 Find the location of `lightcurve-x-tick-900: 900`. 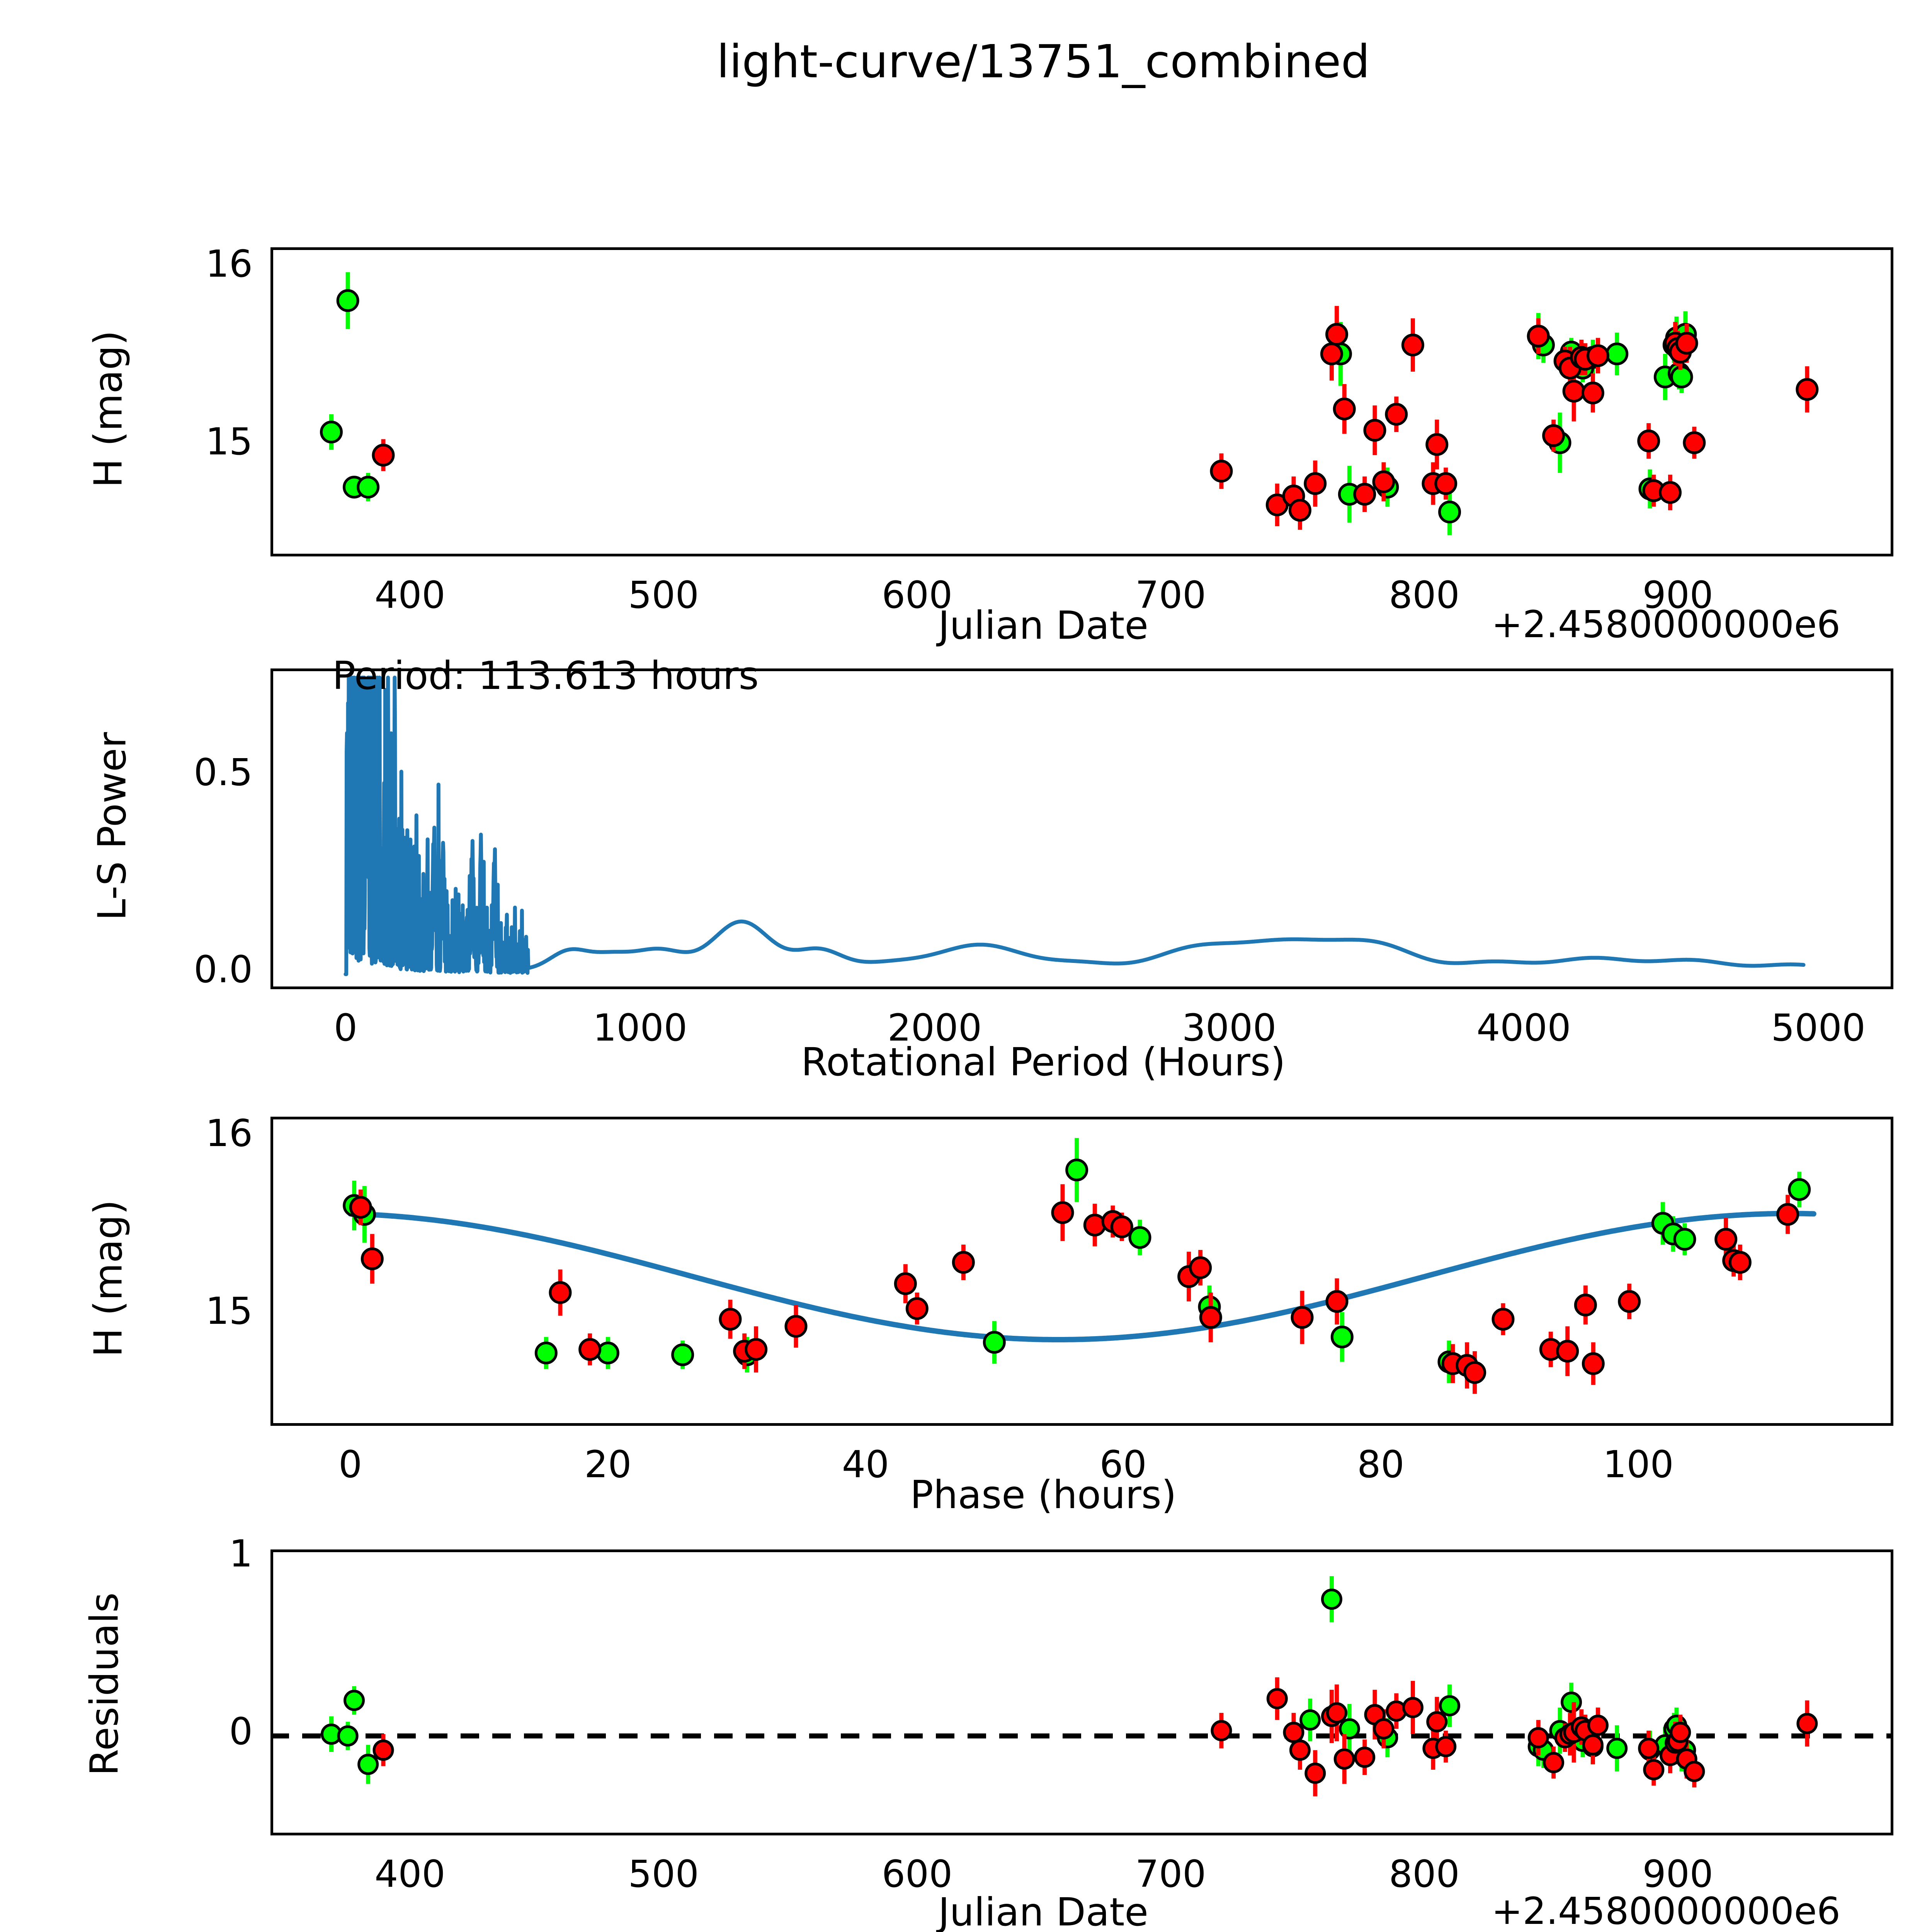

lightcurve-x-tick-900: 900 is located at coordinates (1678, 595).